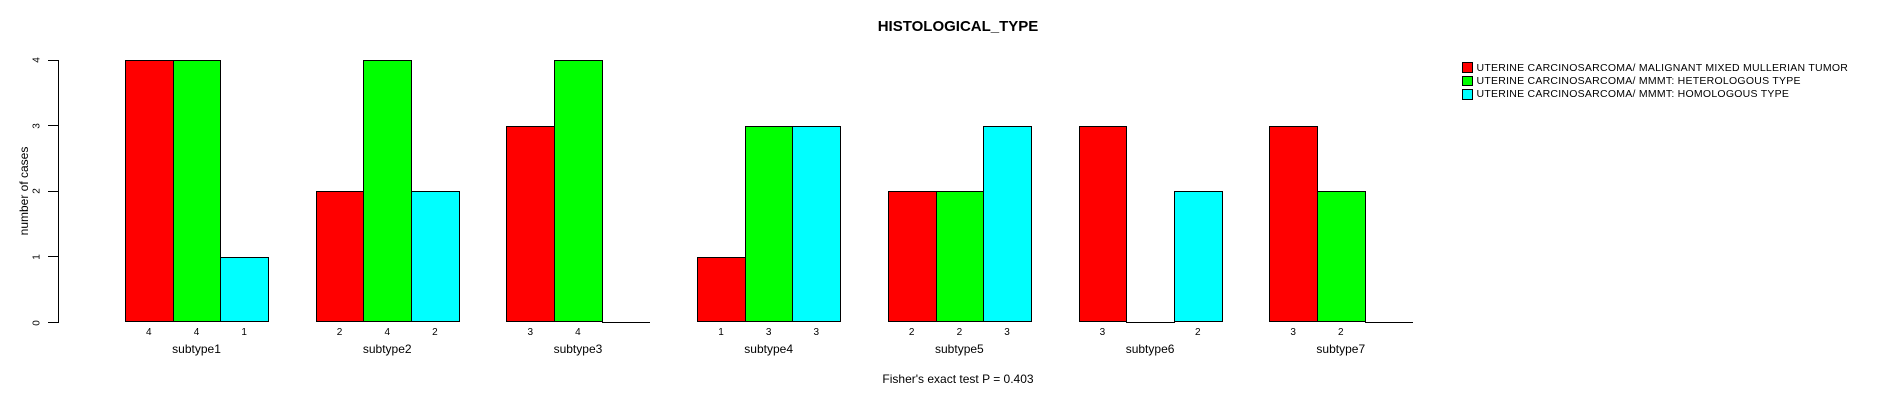  I want to click on category-label: subtype4, so click(768, 349).